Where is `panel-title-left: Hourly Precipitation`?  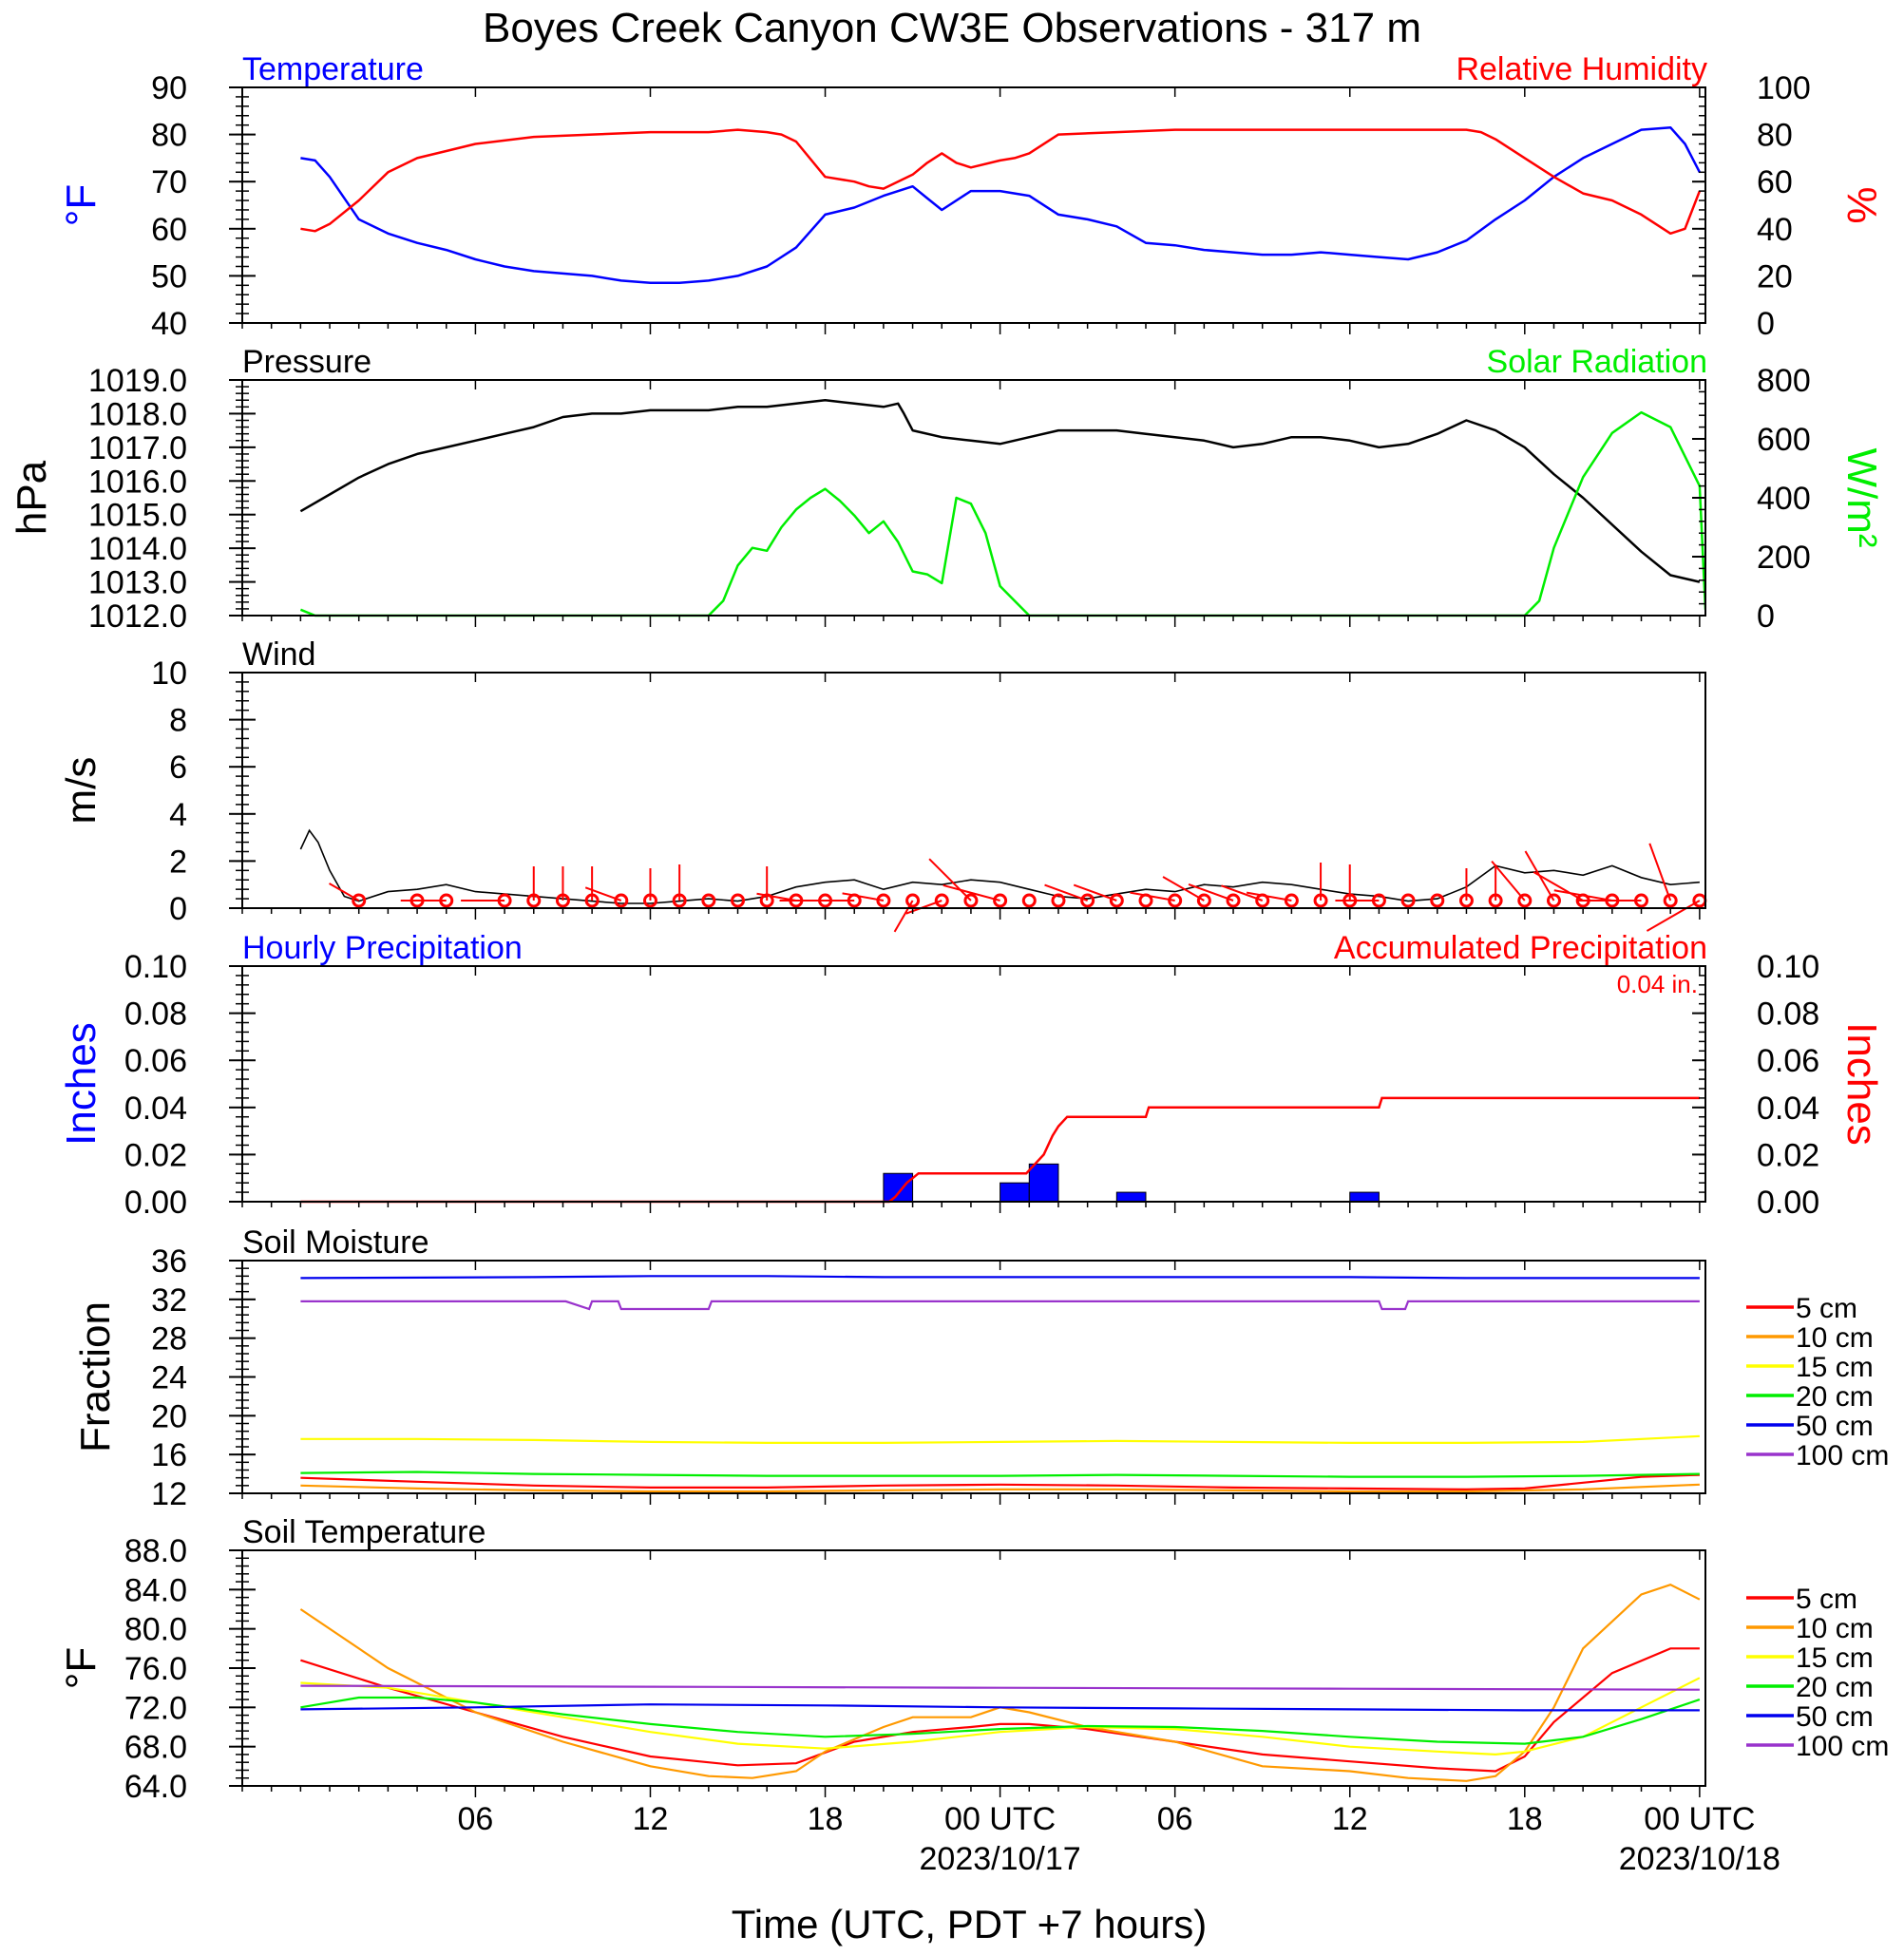 panel-title-left: Hourly Precipitation is located at coordinates (382, 948).